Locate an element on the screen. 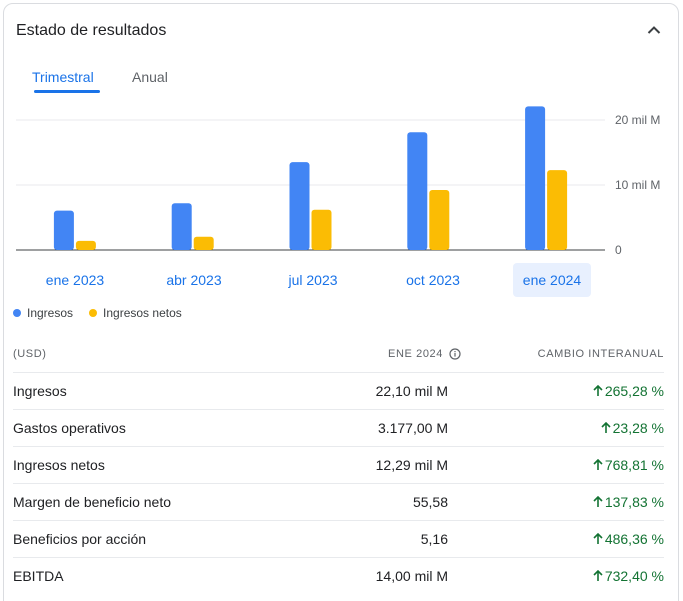 This screenshot has height=601, width=683. row-label: Margen de beneficio neto is located at coordinates (92, 502).